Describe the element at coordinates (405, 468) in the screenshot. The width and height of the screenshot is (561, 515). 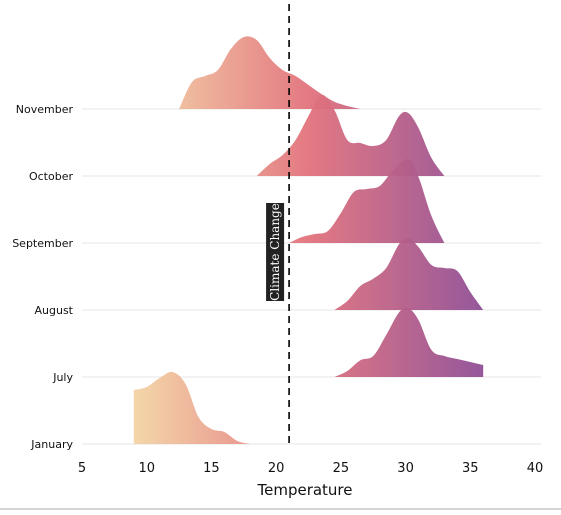
I see `x-tick-label: 30` at that location.